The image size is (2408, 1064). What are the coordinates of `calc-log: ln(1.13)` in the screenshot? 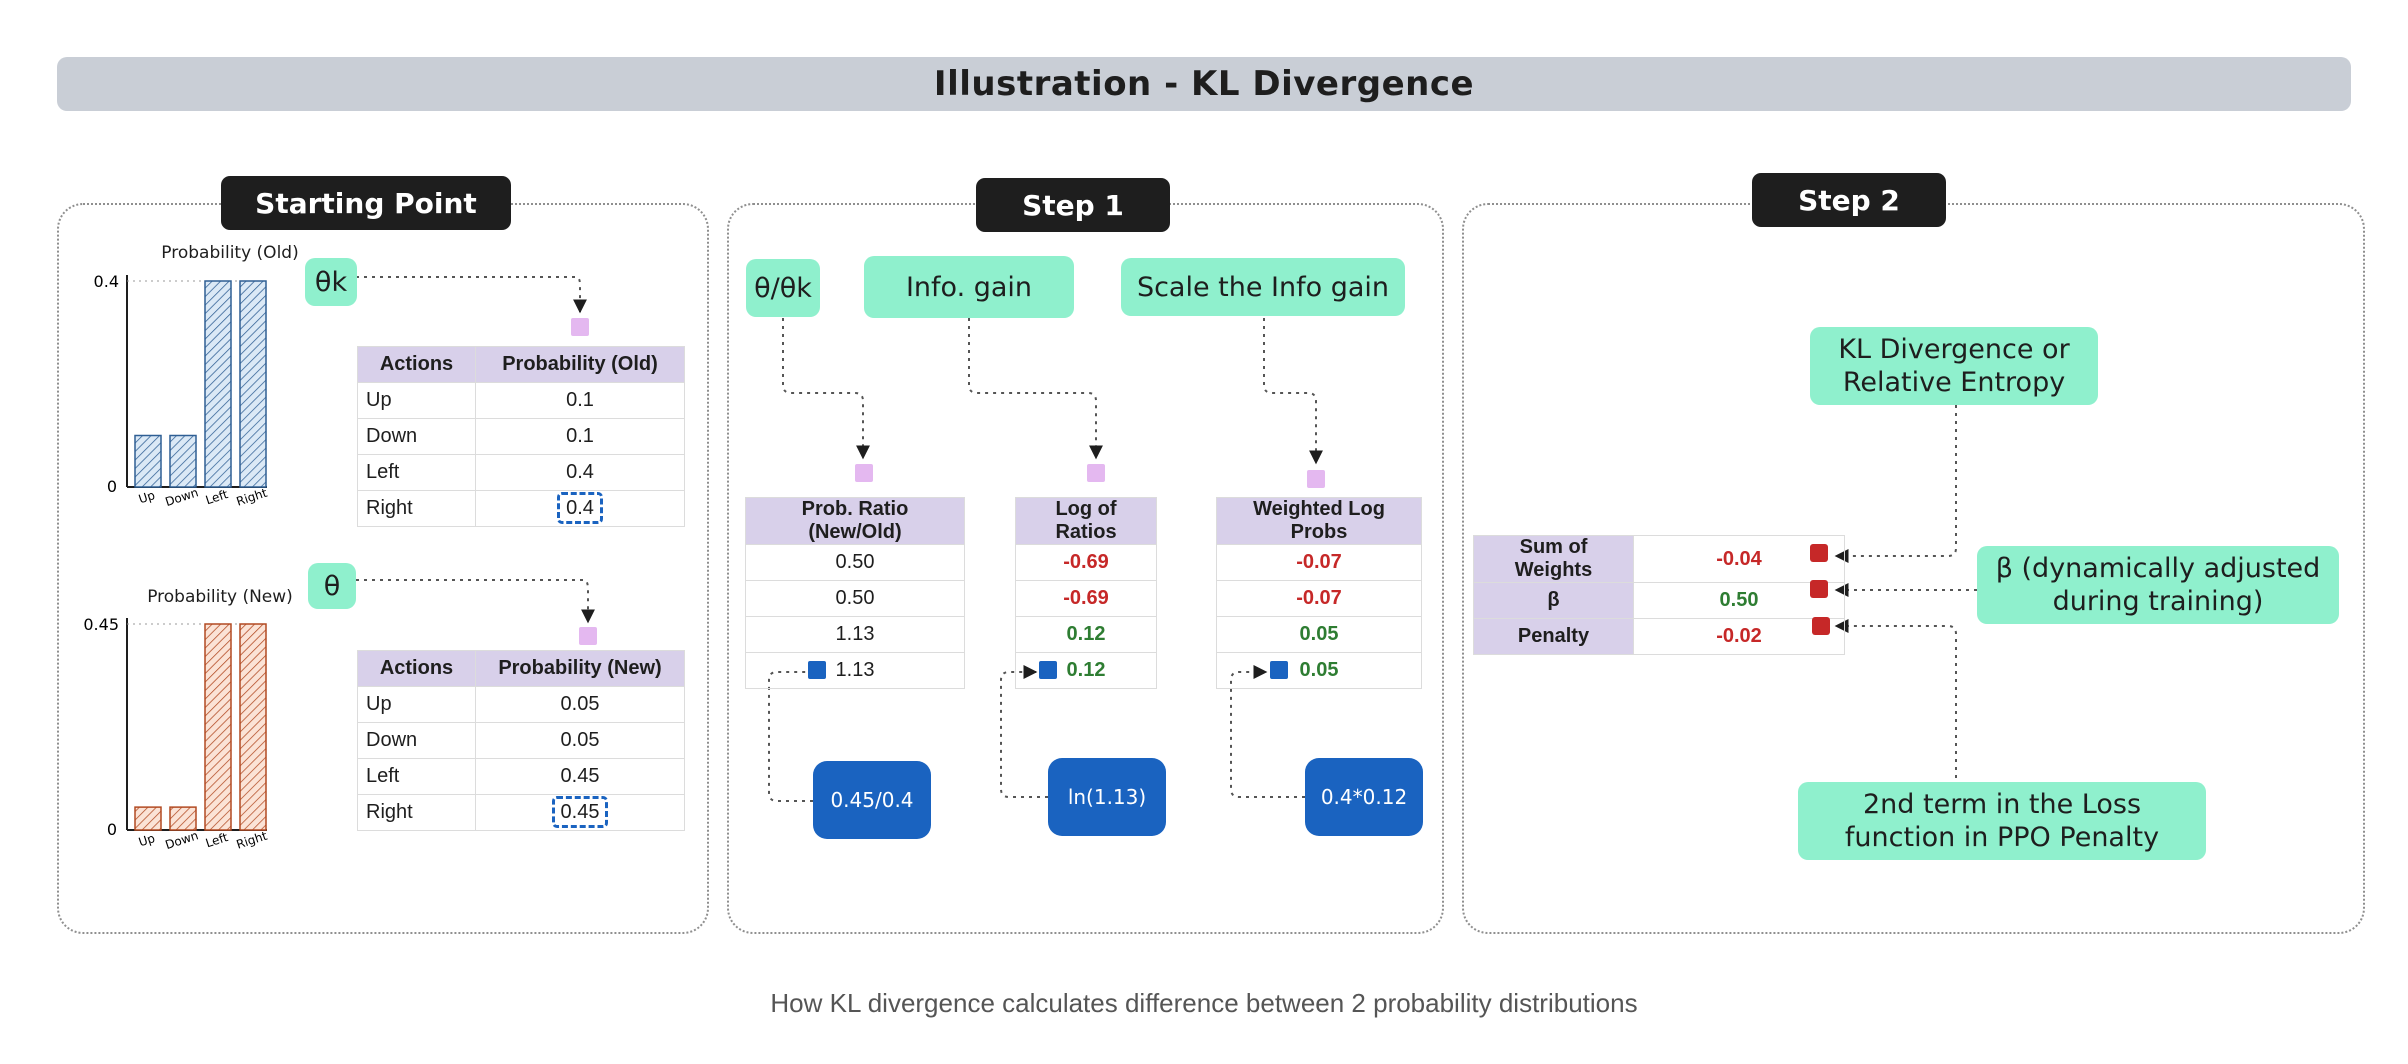 It's located at (1107, 797).